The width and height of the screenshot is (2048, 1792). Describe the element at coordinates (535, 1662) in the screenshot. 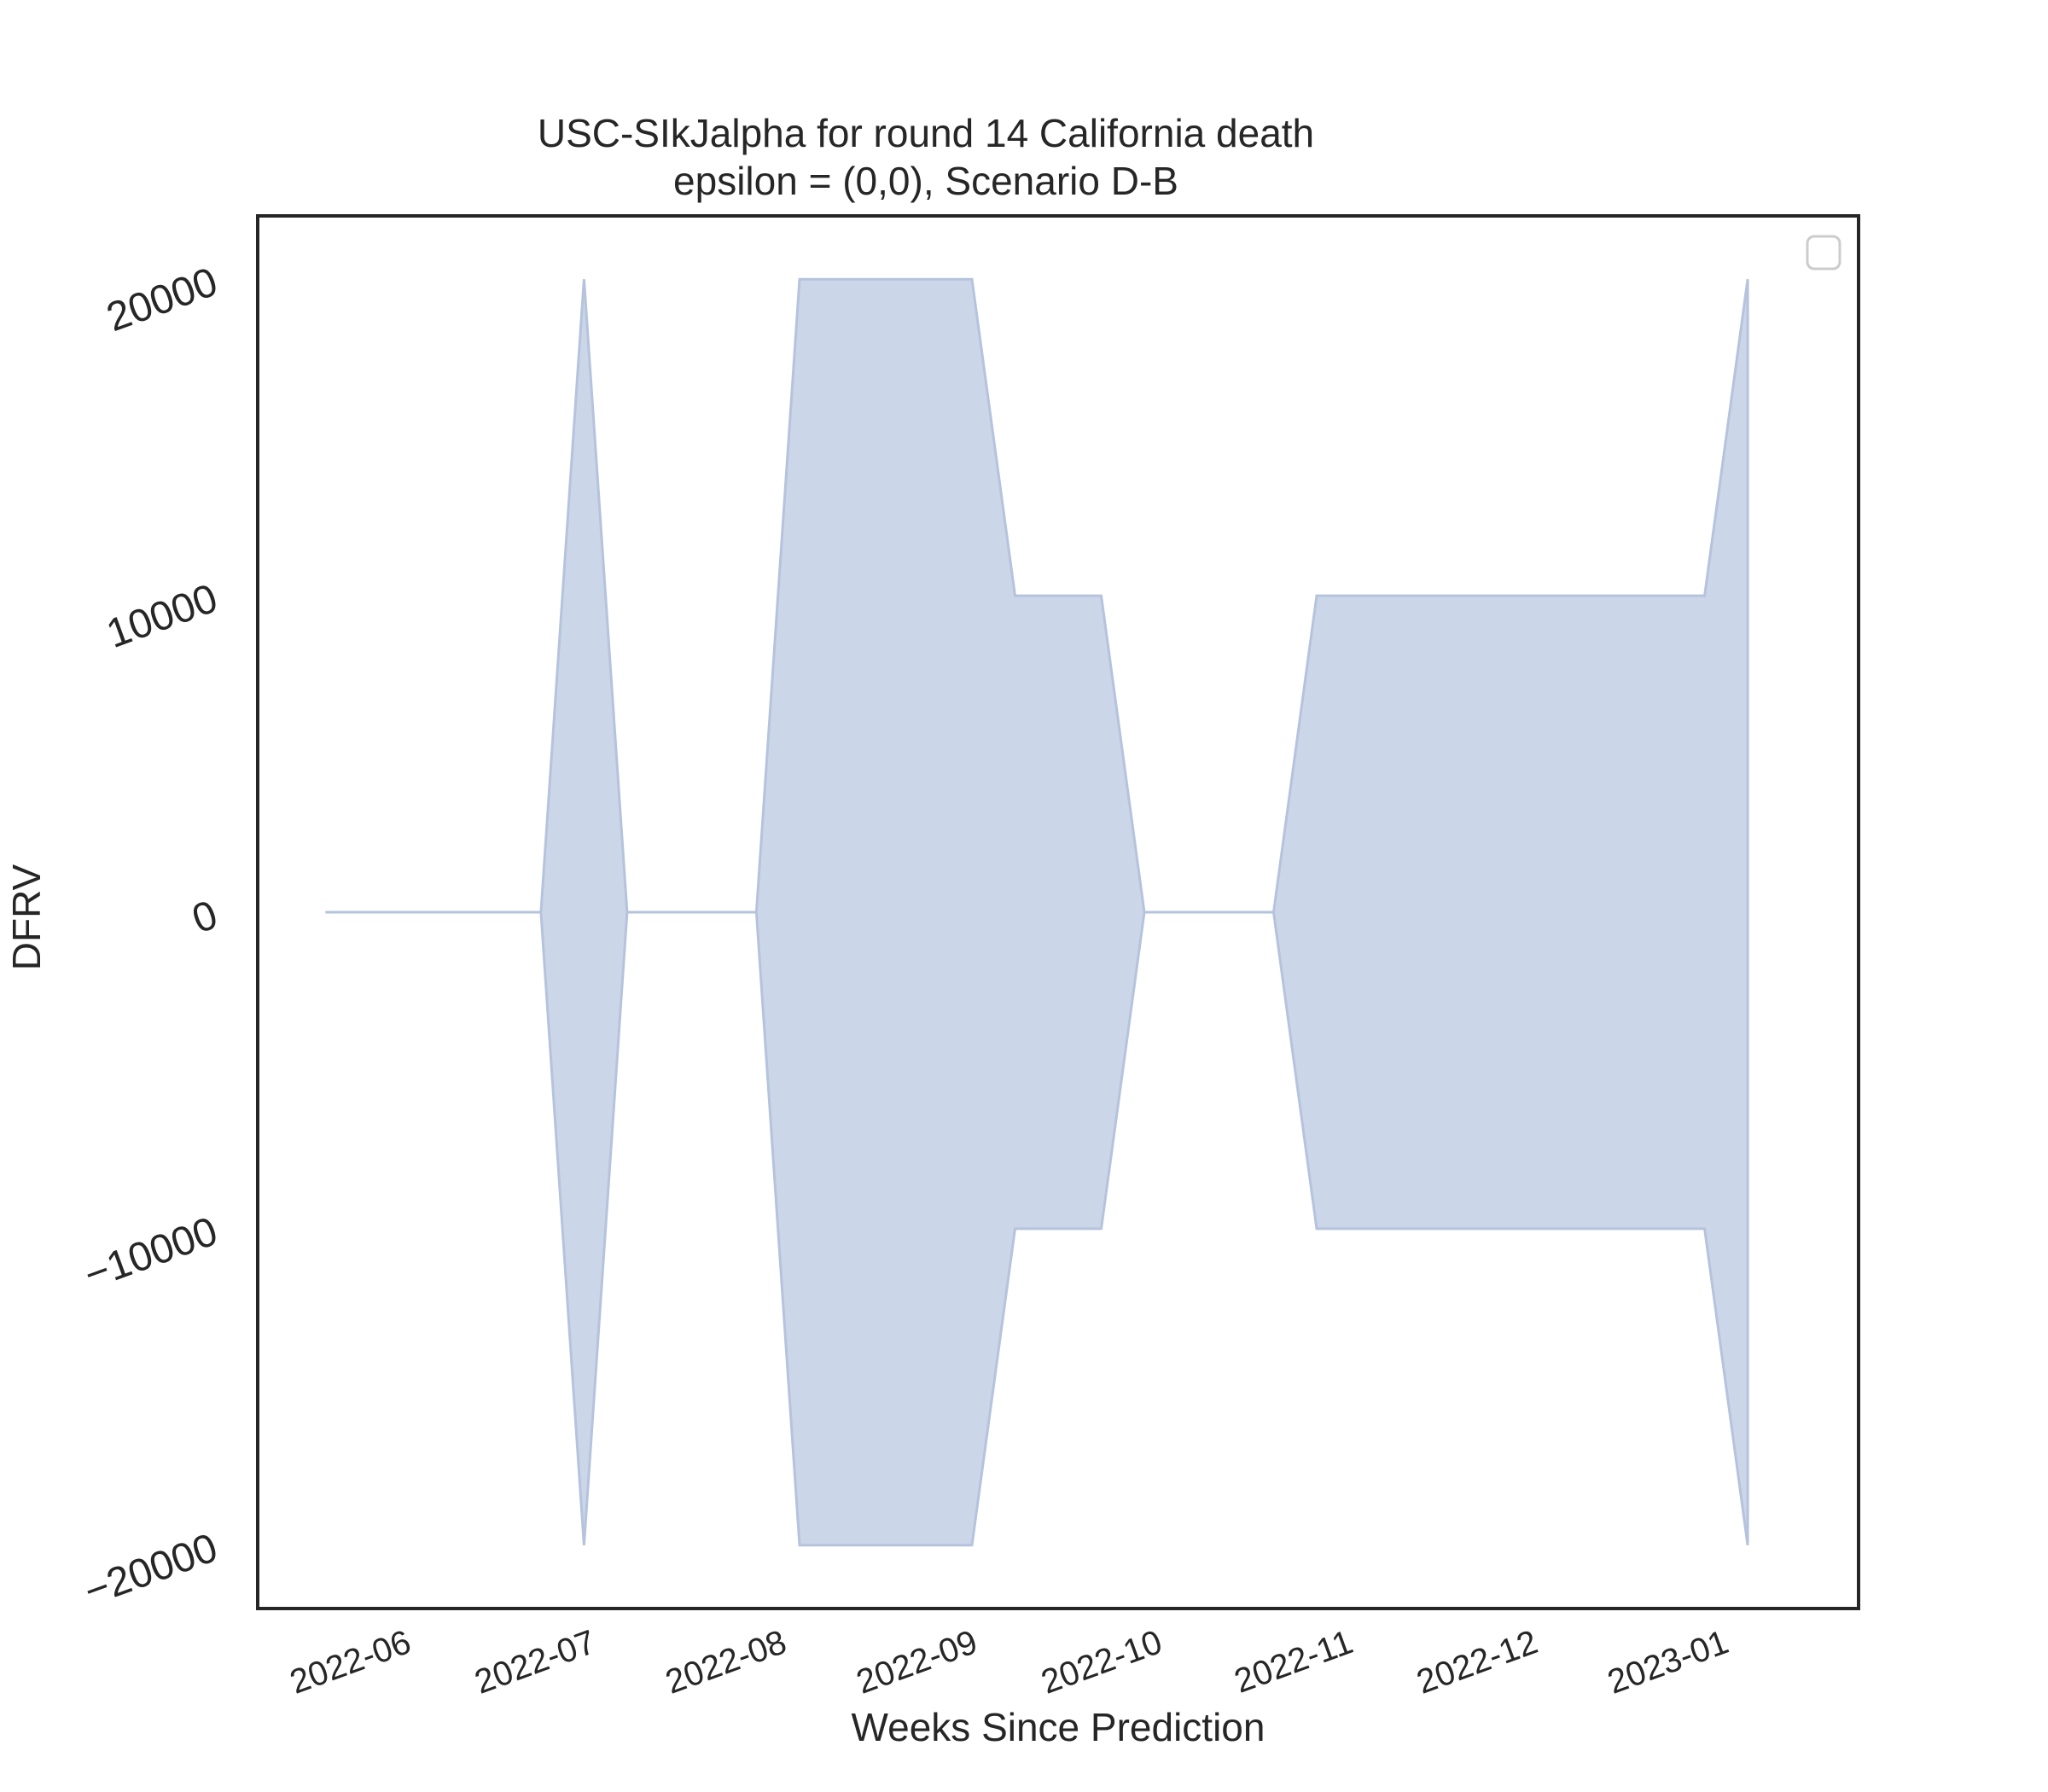

I see `x-tick-label: 2022-07` at that location.